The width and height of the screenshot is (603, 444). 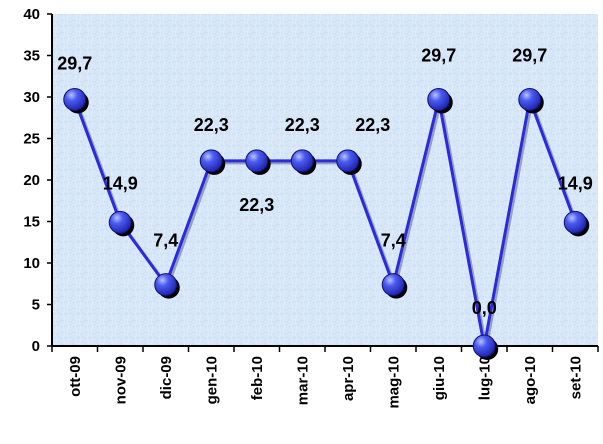 What do you see at coordinates (31, 97) in the screenshot?
I see `y-tick-label: 30` at bounding box center [31, 97].